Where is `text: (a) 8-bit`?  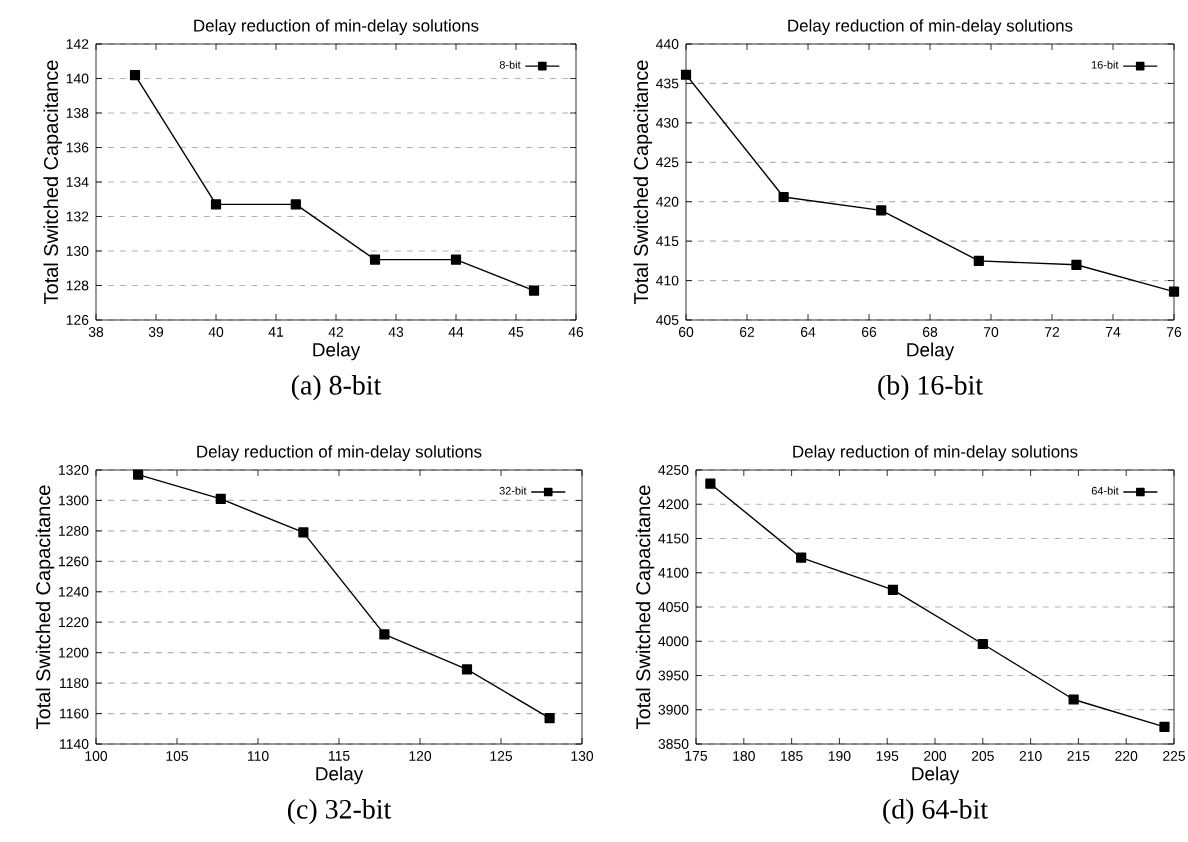
text: (a) 8-bit is located at coordinates (336, 388).